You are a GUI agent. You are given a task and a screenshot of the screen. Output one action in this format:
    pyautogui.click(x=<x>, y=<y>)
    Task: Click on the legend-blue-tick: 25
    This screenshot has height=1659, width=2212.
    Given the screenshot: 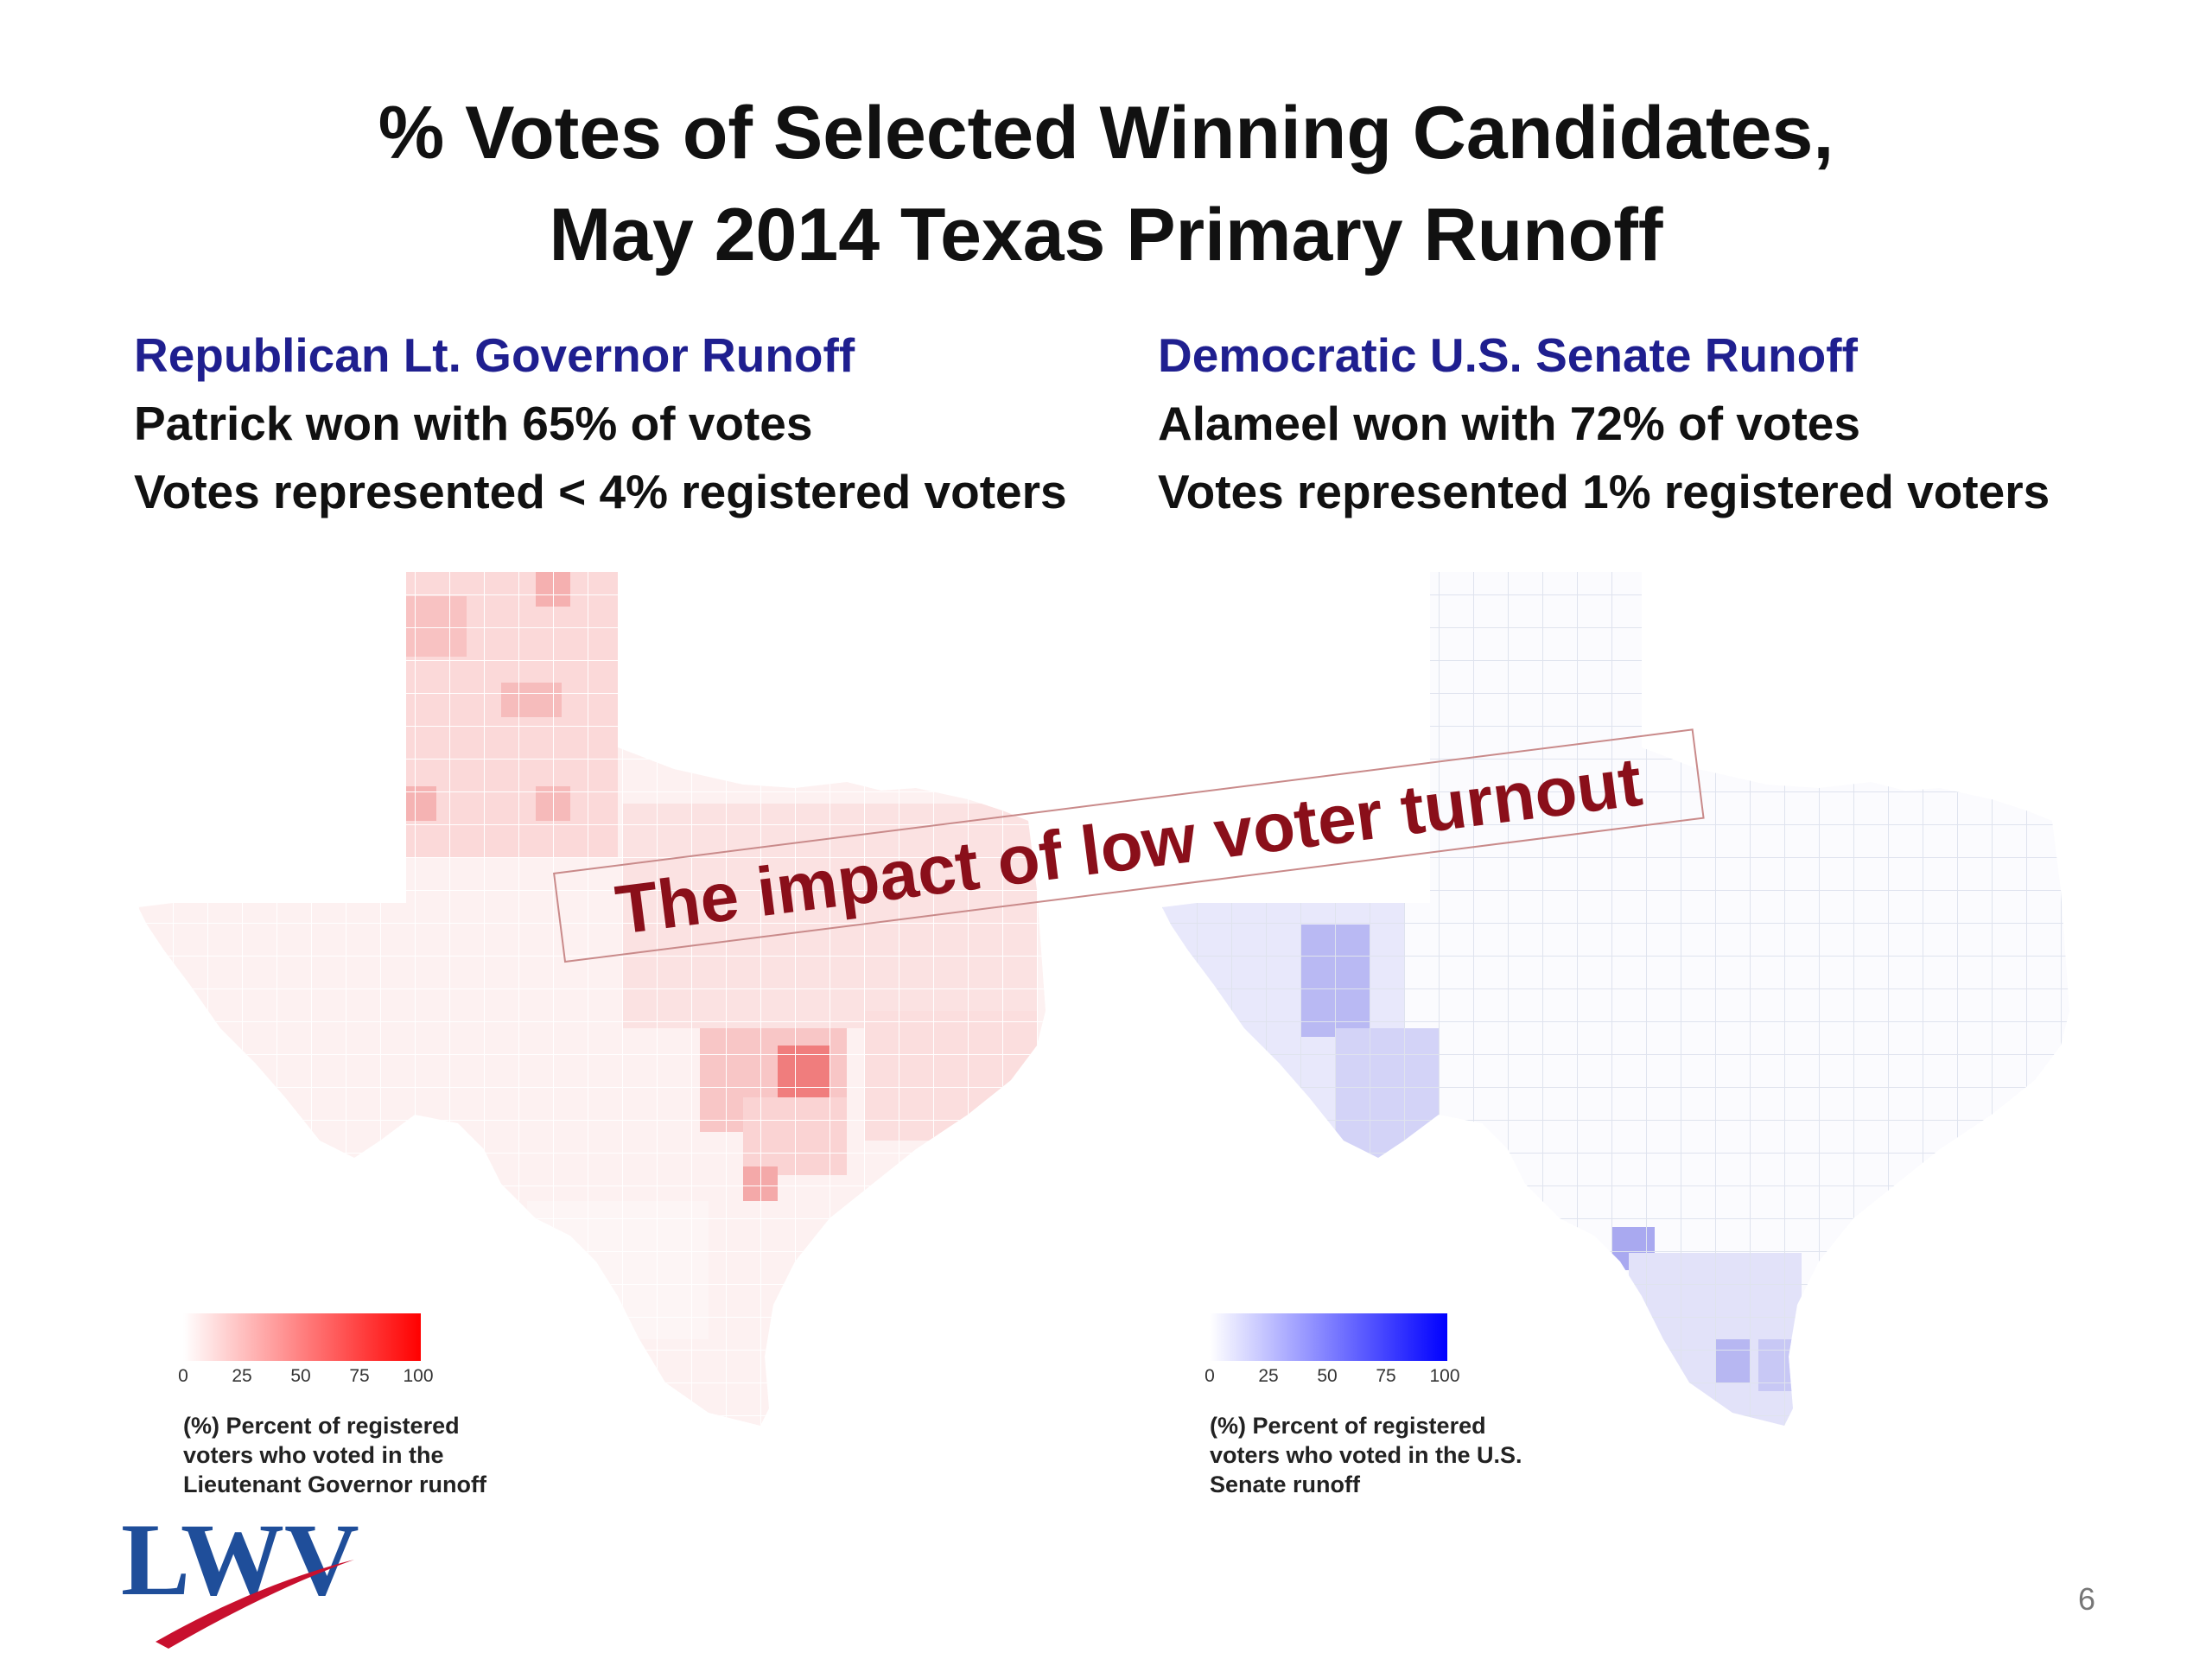 What is the action you would take?
    pyautogui.click(x=1268, y=1376)
    